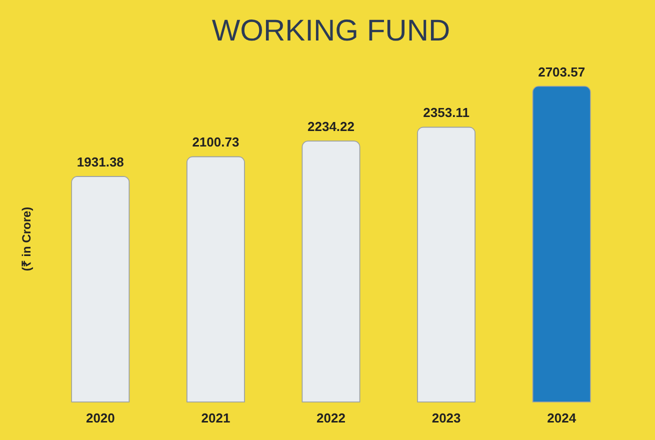  Describe the element at coordinates (100, 418) in the screenshot. I see `x-tick-label: 2020` at that location.